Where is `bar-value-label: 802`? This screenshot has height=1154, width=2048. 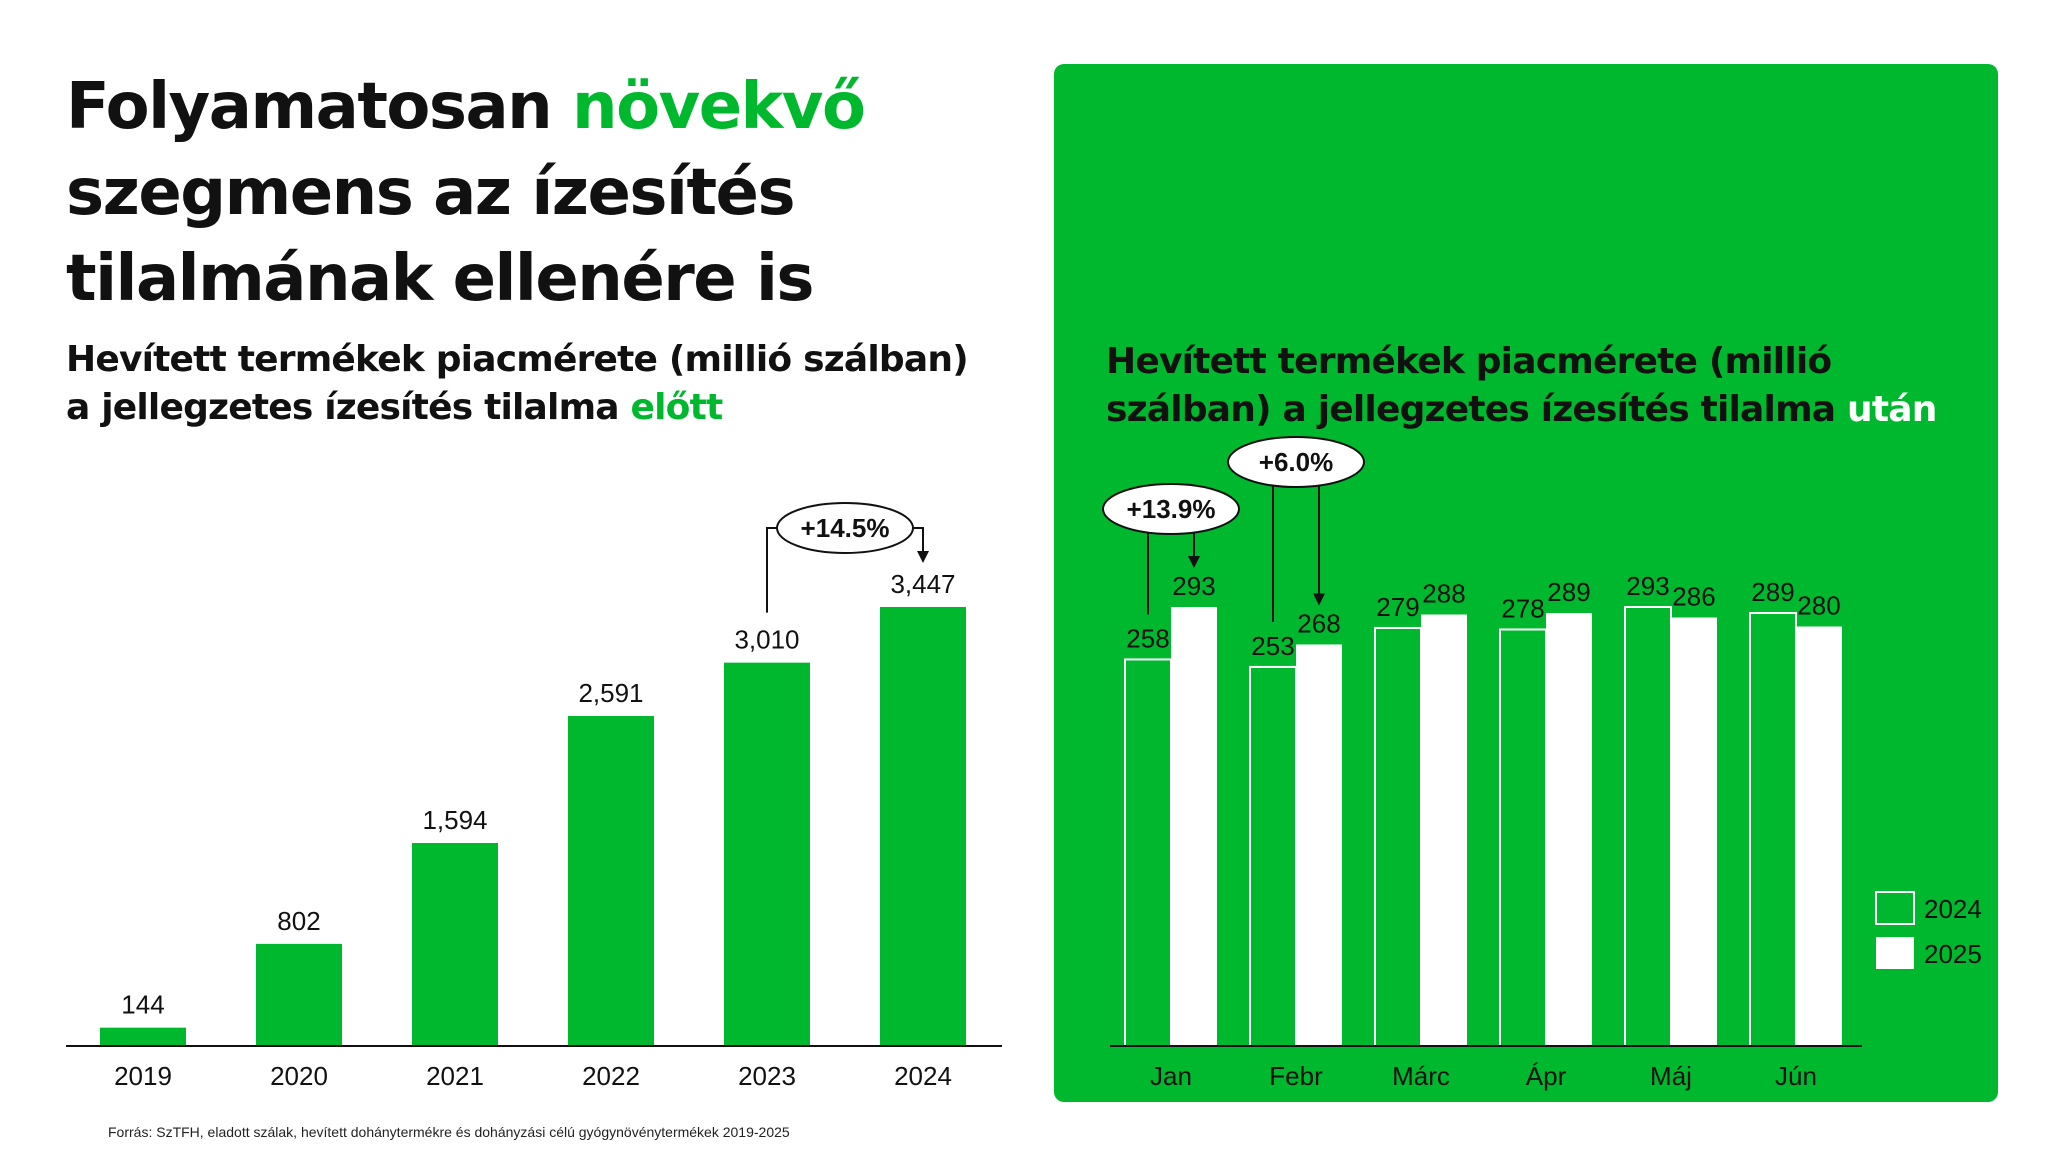
bar-value-label: 802 is located at coordinates (298, 921).